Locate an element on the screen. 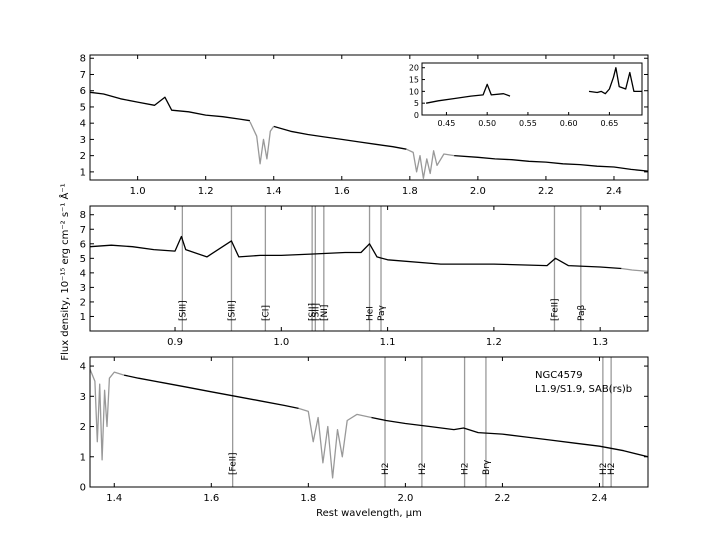 The image size is (720, 544). line-label: HeI is located at coordinates (371, 313).